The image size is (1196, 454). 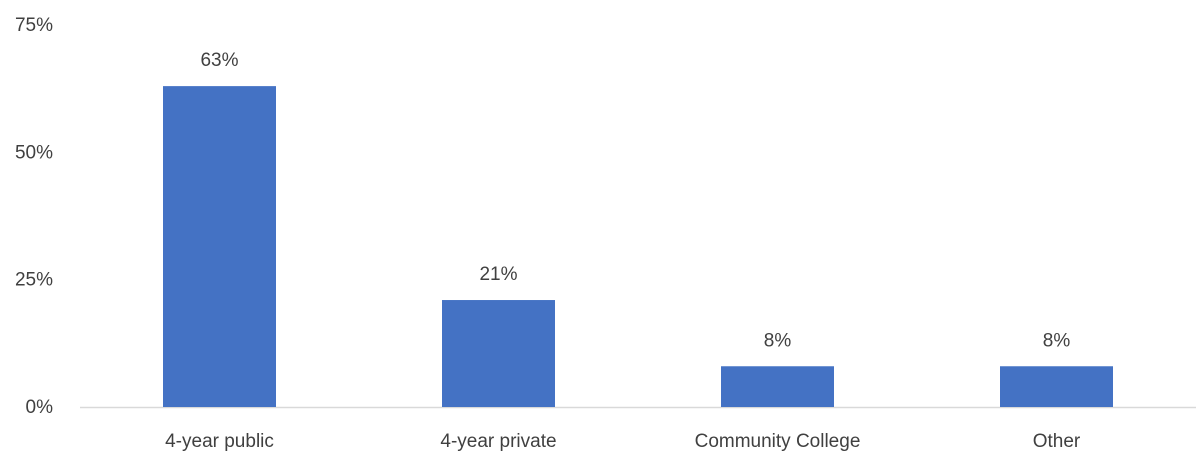 What do you see at coordinates (40, 407) in the screenshot?
I see `y-tick-label: 0%` at bounding box center [40, 407].